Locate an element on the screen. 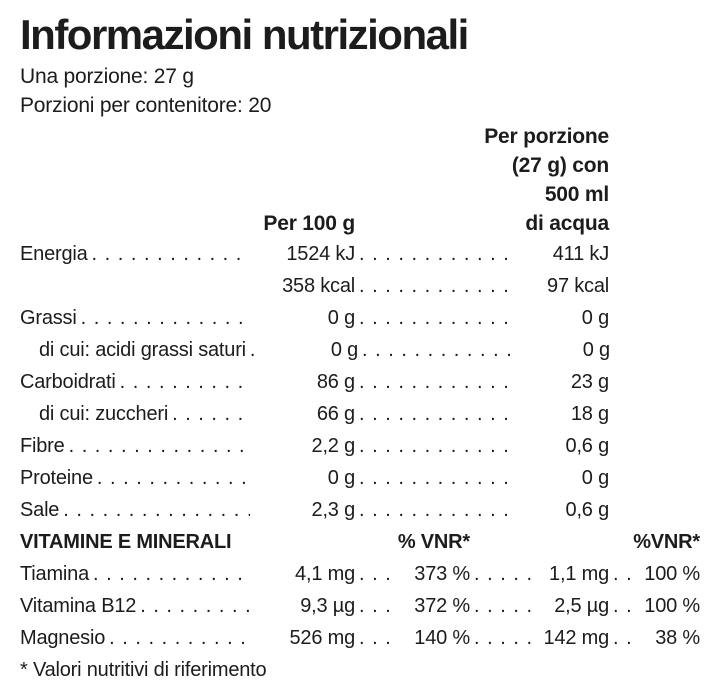 This screenshot has height=682, width=720. vitamin-row: Magnesio 526 mg 140 % 142 mg 38 % is located at coordinates (370, 638).